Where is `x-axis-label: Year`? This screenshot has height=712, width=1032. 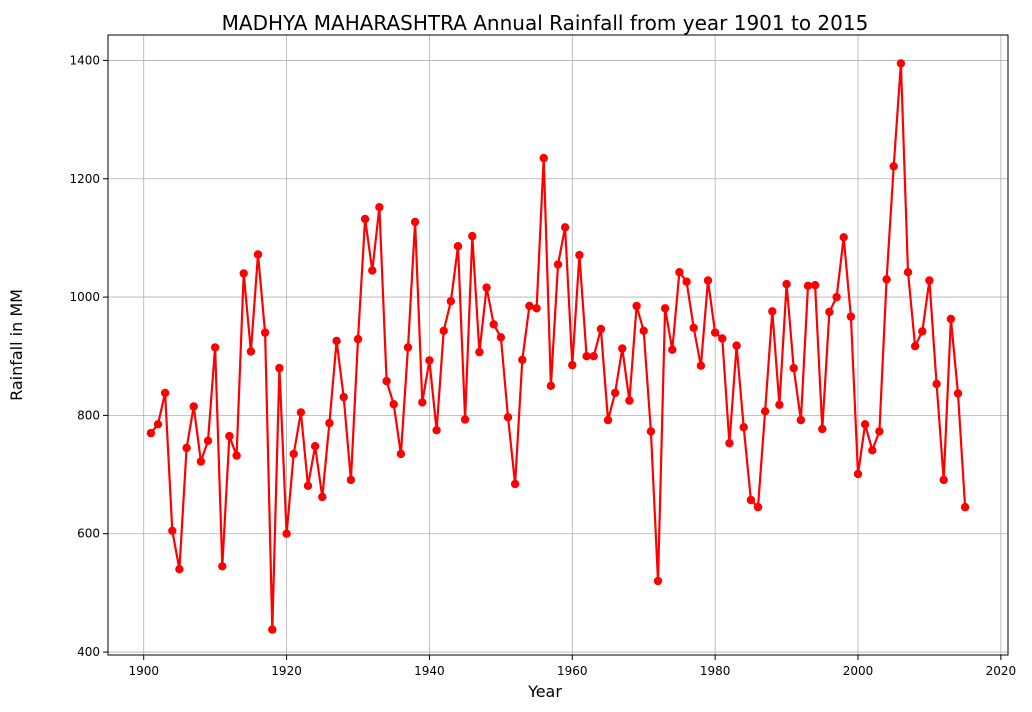 x-axis-label: Year is located at coordinates (544, 691).